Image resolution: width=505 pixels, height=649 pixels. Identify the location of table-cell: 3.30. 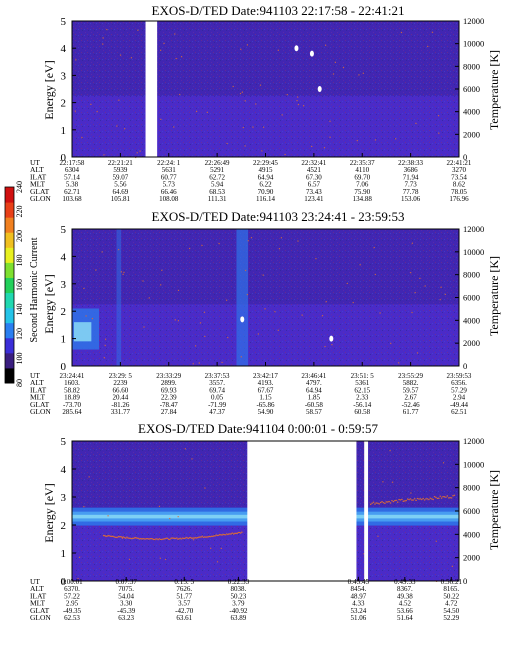
(126, 604).